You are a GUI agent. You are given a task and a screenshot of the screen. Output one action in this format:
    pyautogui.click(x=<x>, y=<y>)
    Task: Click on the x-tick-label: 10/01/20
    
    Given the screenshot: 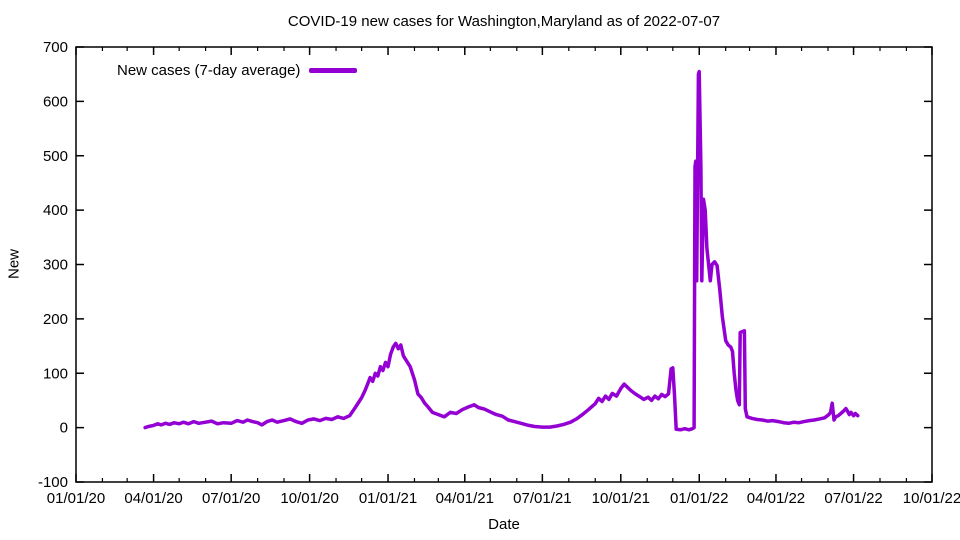 What is the action you would take?
    pyautogui.click(x=309, y=498)
    